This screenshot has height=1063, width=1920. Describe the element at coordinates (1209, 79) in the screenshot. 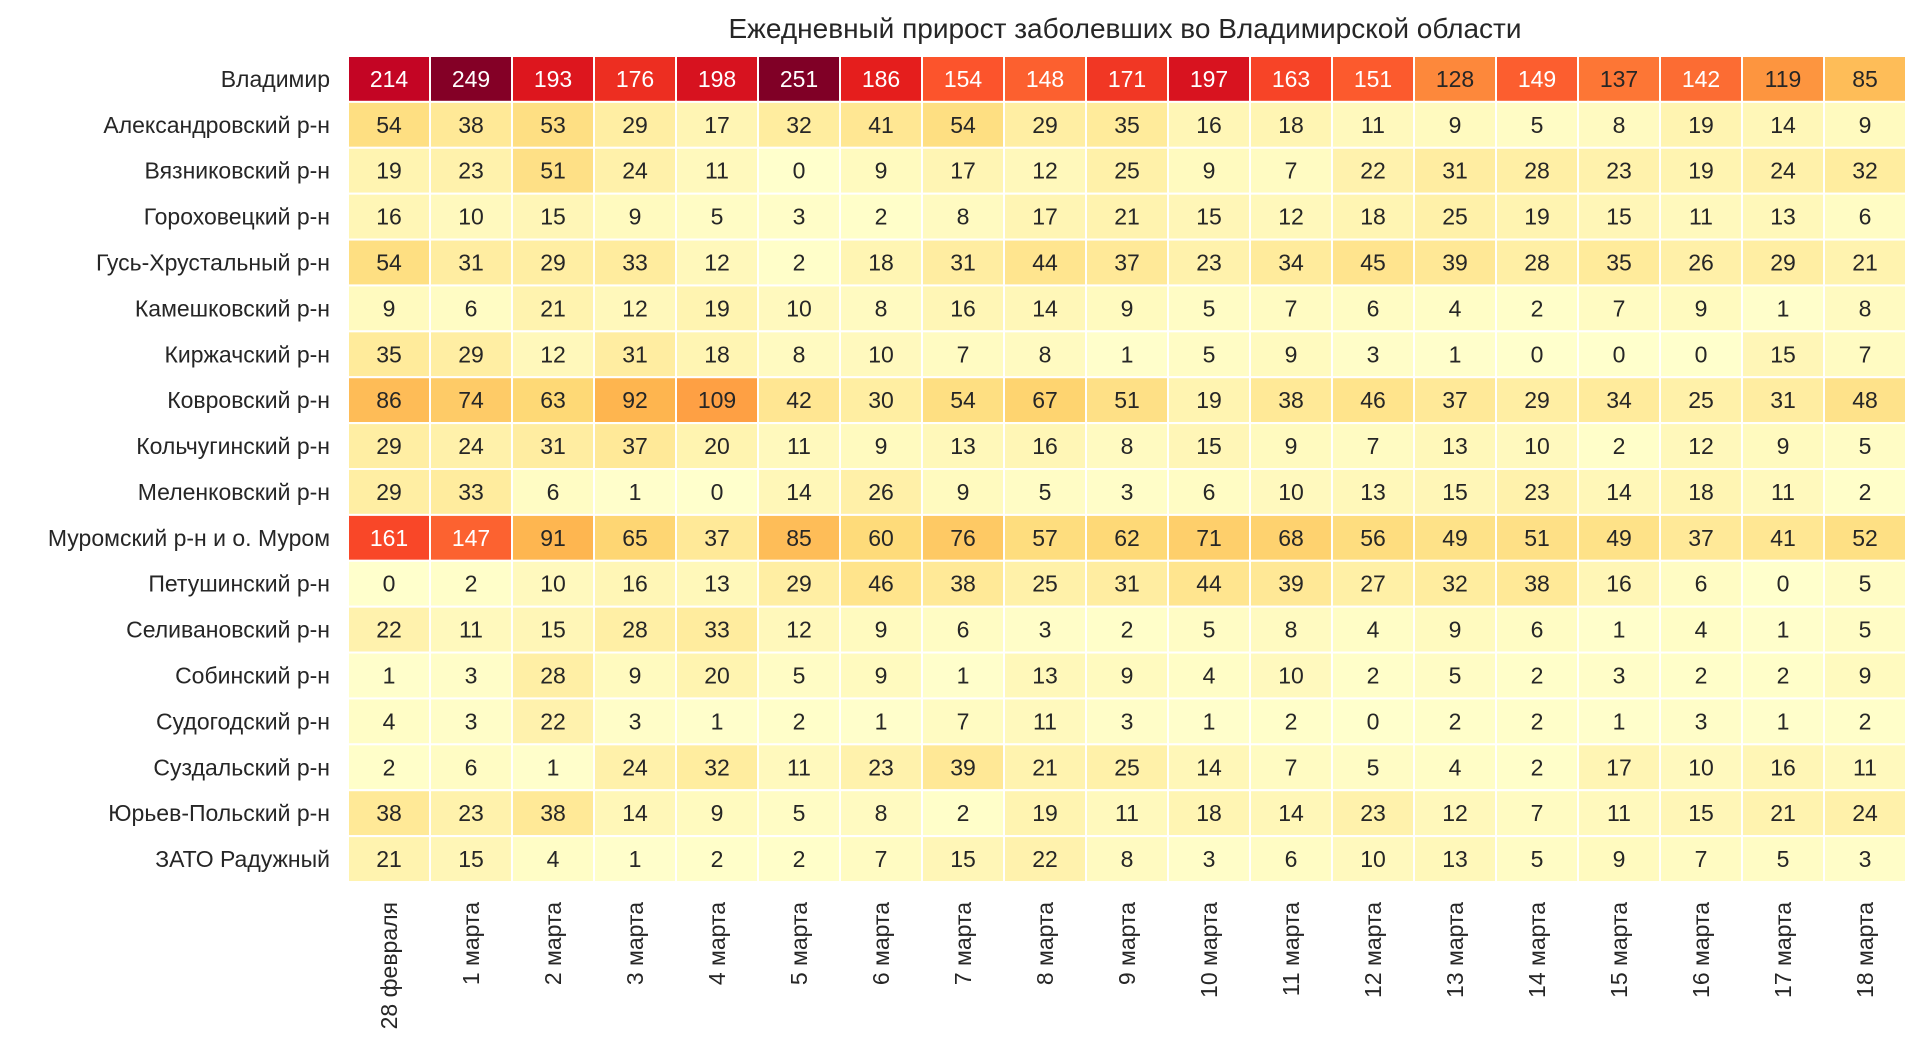

I see `cell-value-label: 197` at that location.